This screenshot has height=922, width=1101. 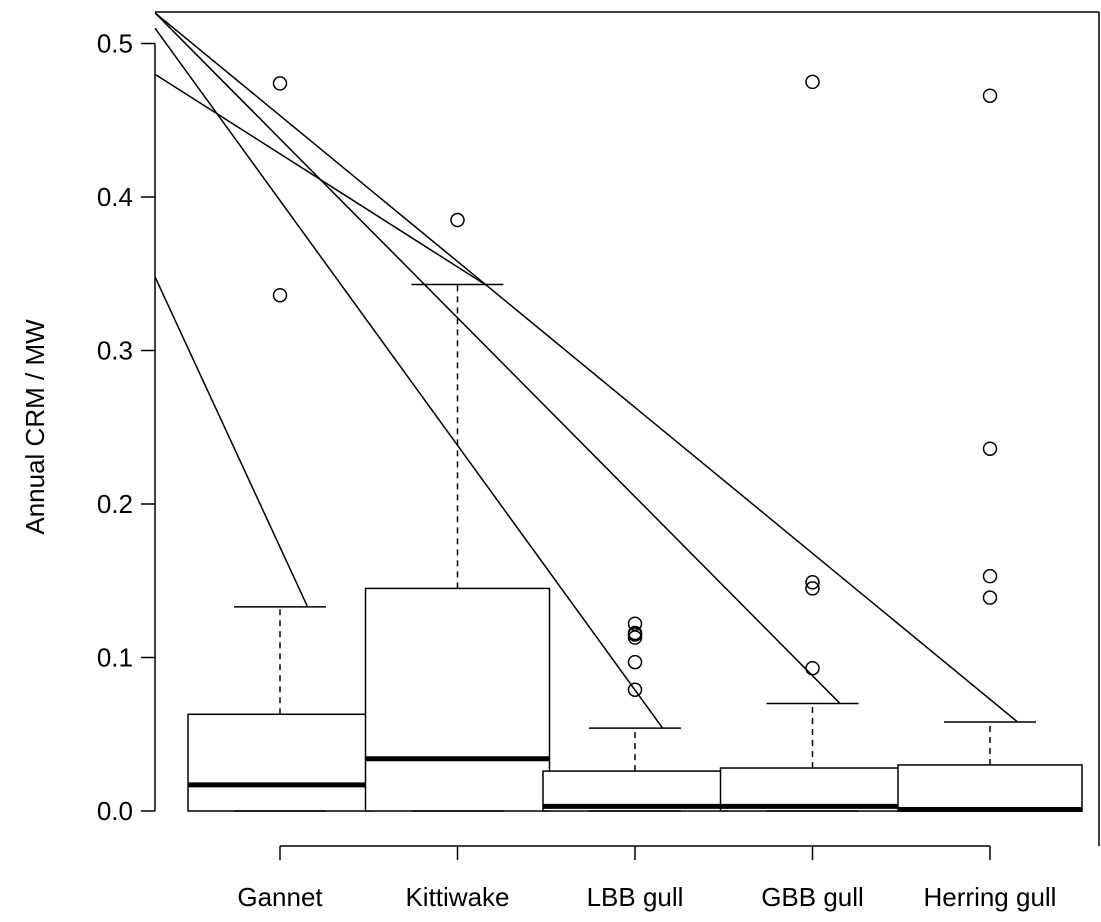 What do you see at coordinates (115, 811) in the screenshot?
I see `y-tick-label: 0.0` at bounding box center [115, 811].